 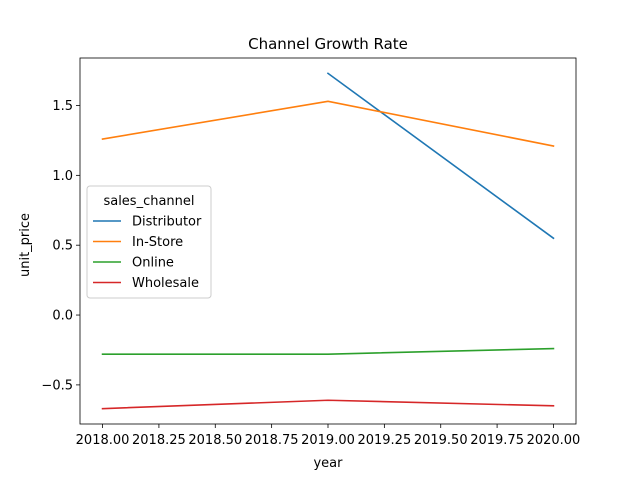 I want to click on y-tick-label: 0.5, so click(x=62, y=246).